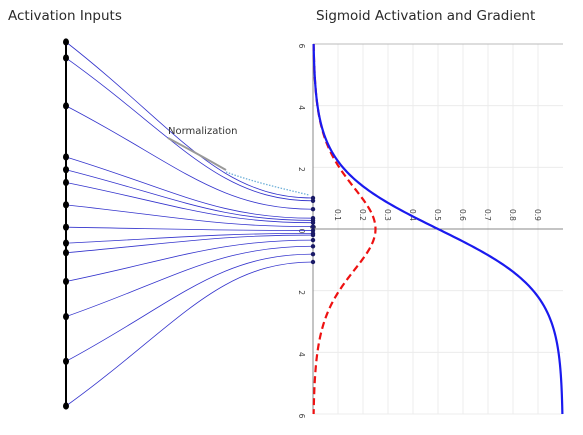 The image size is (583, 435). I want to click on normalization-label: Normalization, so click(203, 131).